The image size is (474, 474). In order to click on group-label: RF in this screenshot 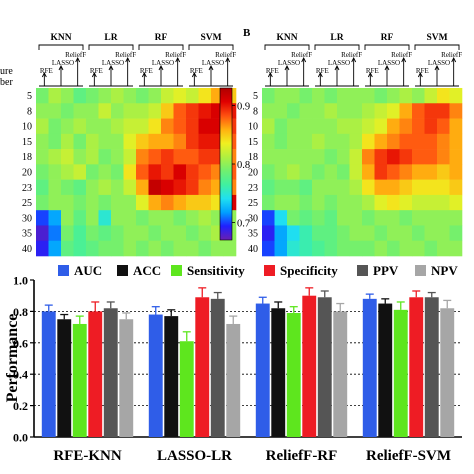, I will do `click(161, 38)`.